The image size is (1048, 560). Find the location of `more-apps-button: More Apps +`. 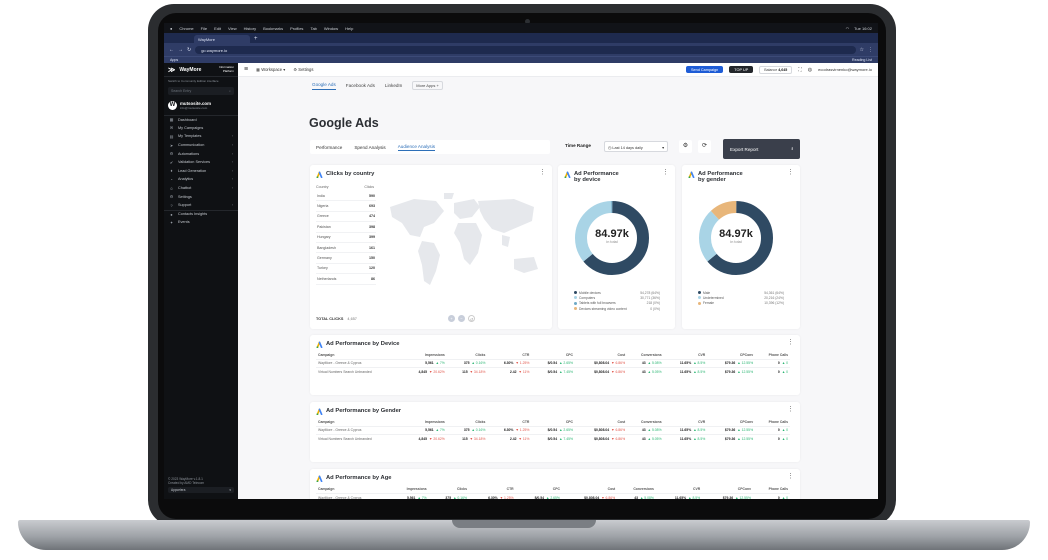

more-apps-button: More Apps + is located at coordinates (427, 85).